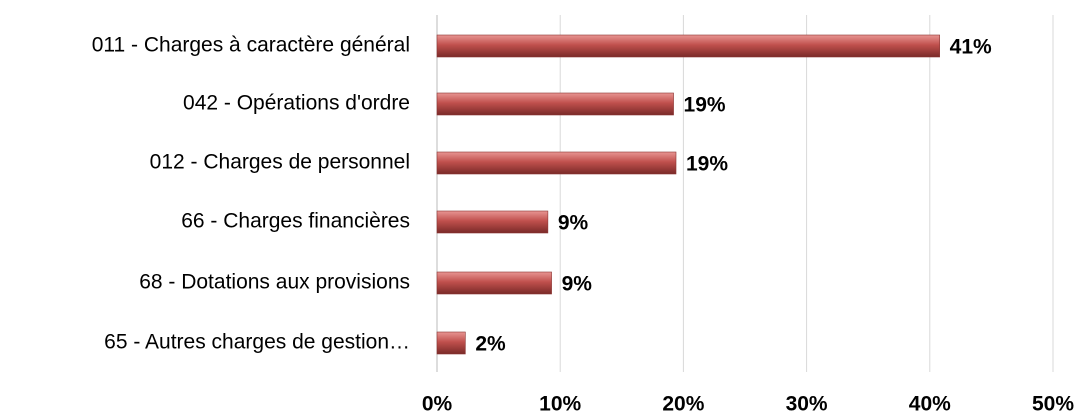 This screenshot has width=1080, height=419. I want to click on x-tick-label: 10%, so click(560, 404).